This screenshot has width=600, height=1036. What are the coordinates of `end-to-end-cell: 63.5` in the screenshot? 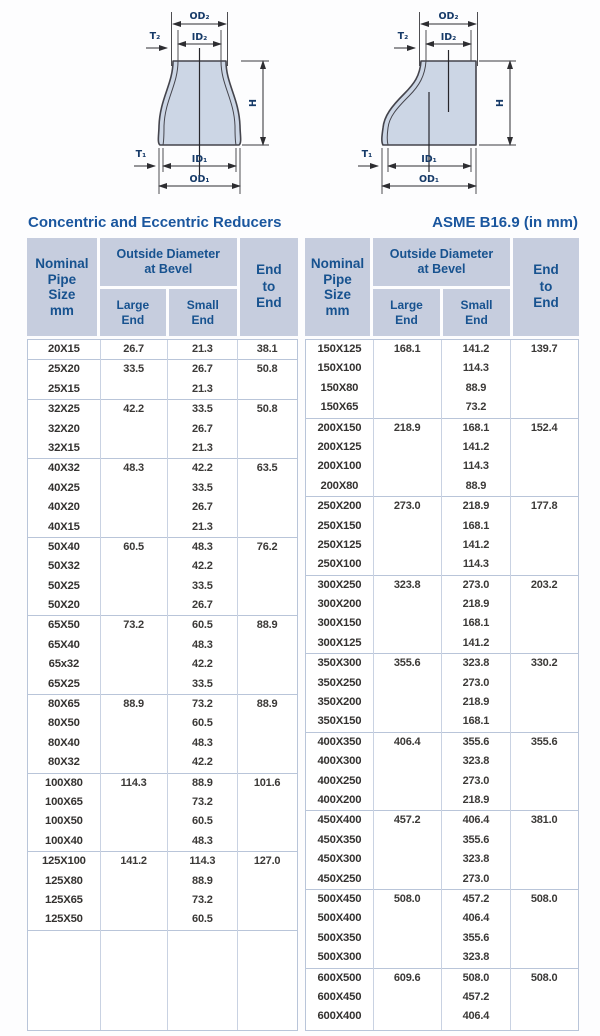 It's located at (267, 468).